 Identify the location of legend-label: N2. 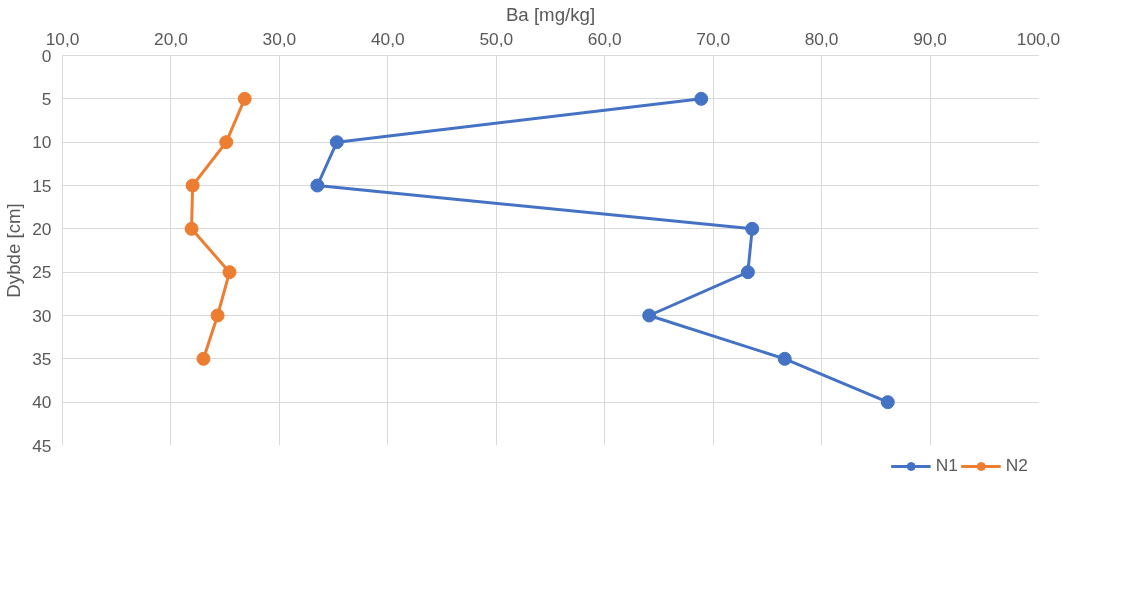
(1016, 465).